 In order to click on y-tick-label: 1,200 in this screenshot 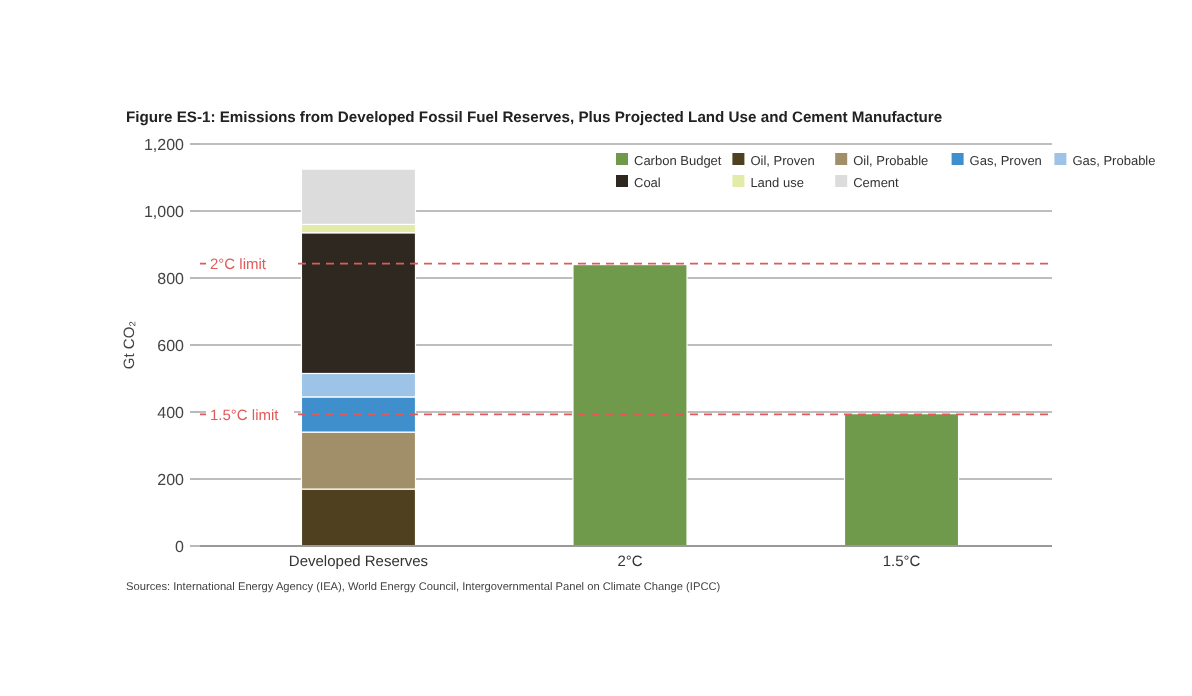, I will do `click(164, 144)`.